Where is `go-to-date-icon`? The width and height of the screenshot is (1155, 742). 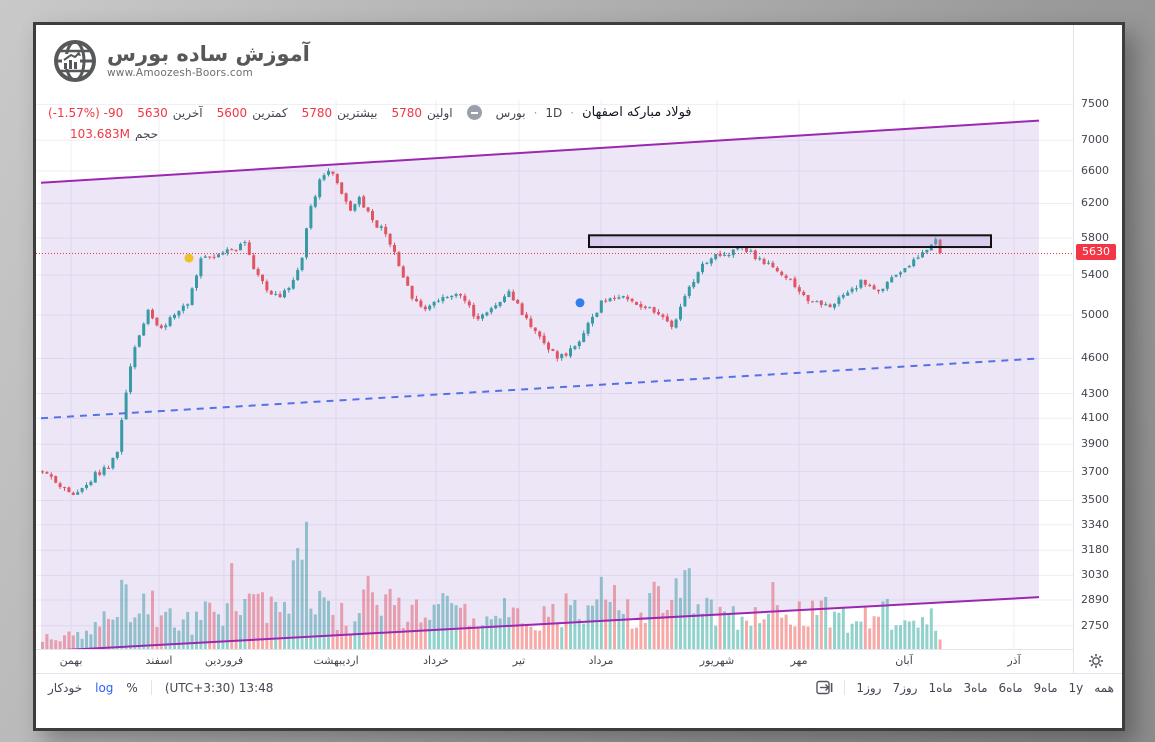 go-to-date-icon is located at coordinates (824, 687).